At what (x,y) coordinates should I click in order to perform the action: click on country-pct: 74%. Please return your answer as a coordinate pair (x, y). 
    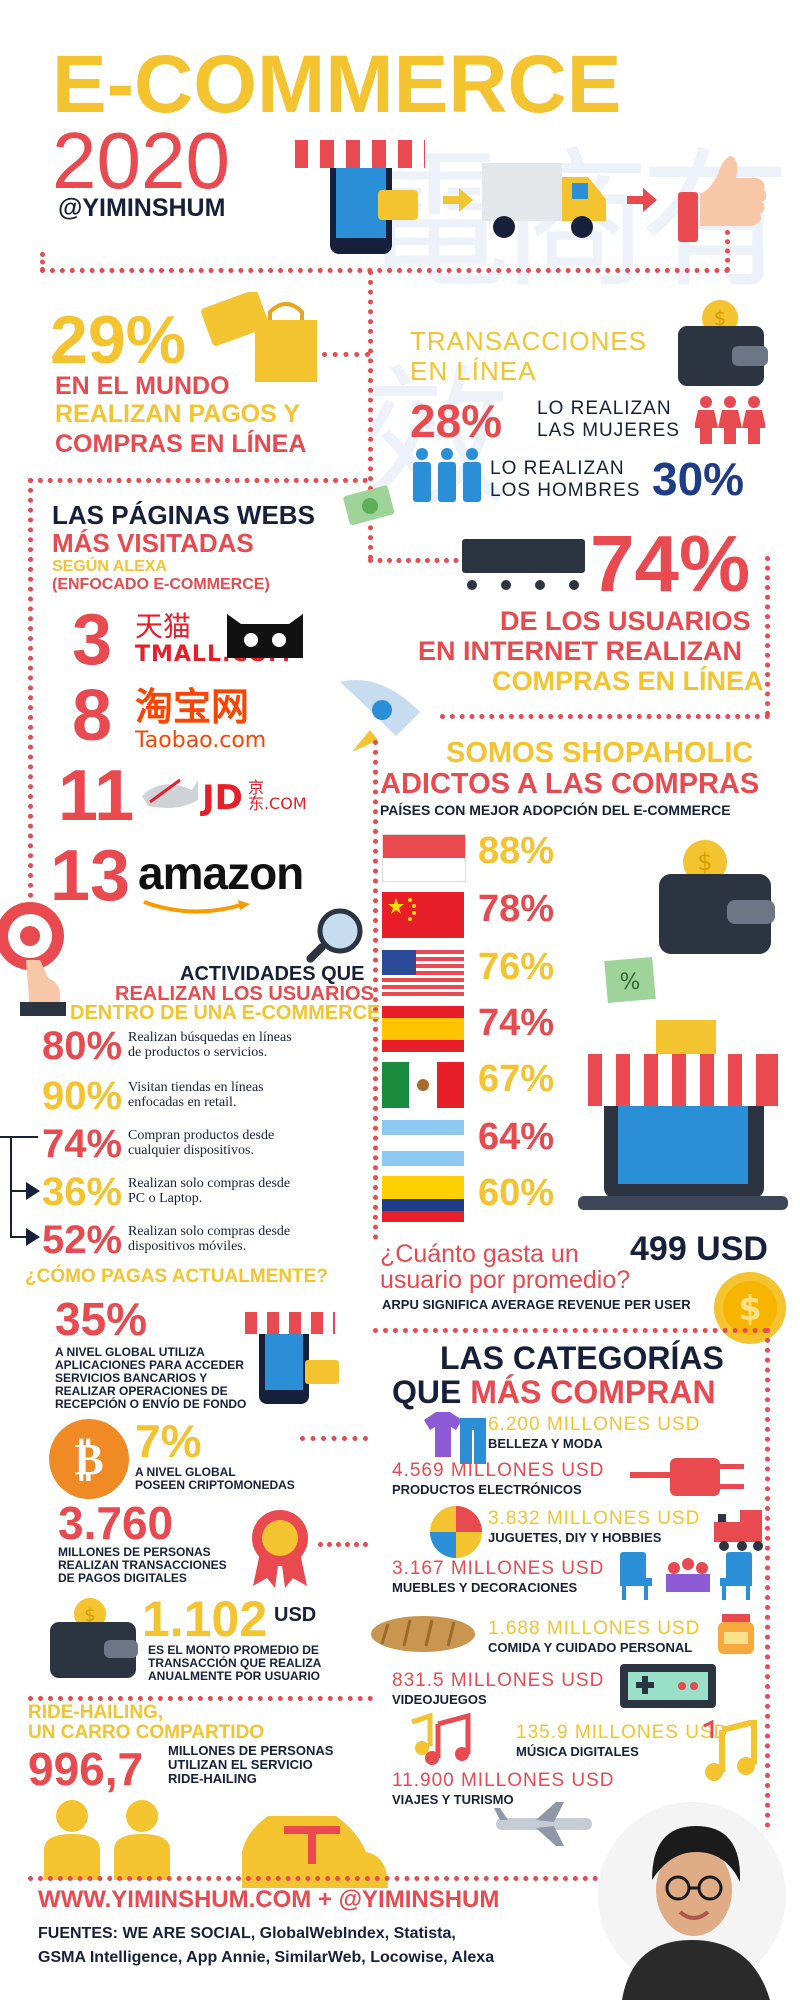
    Looking at the image, I should click on (516, 1023).